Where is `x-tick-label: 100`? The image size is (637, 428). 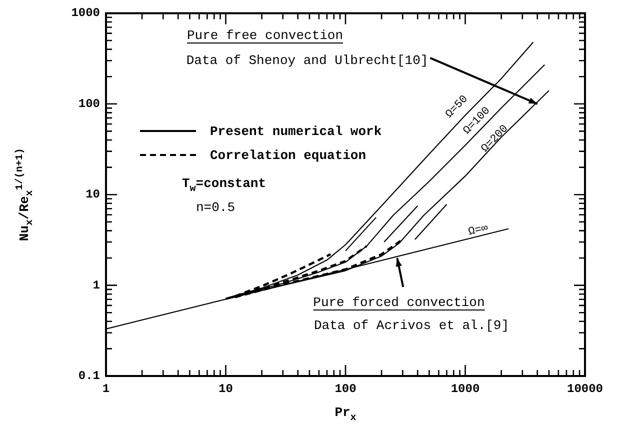 x-tick-label: 100 is located at coordinates (345, 389).